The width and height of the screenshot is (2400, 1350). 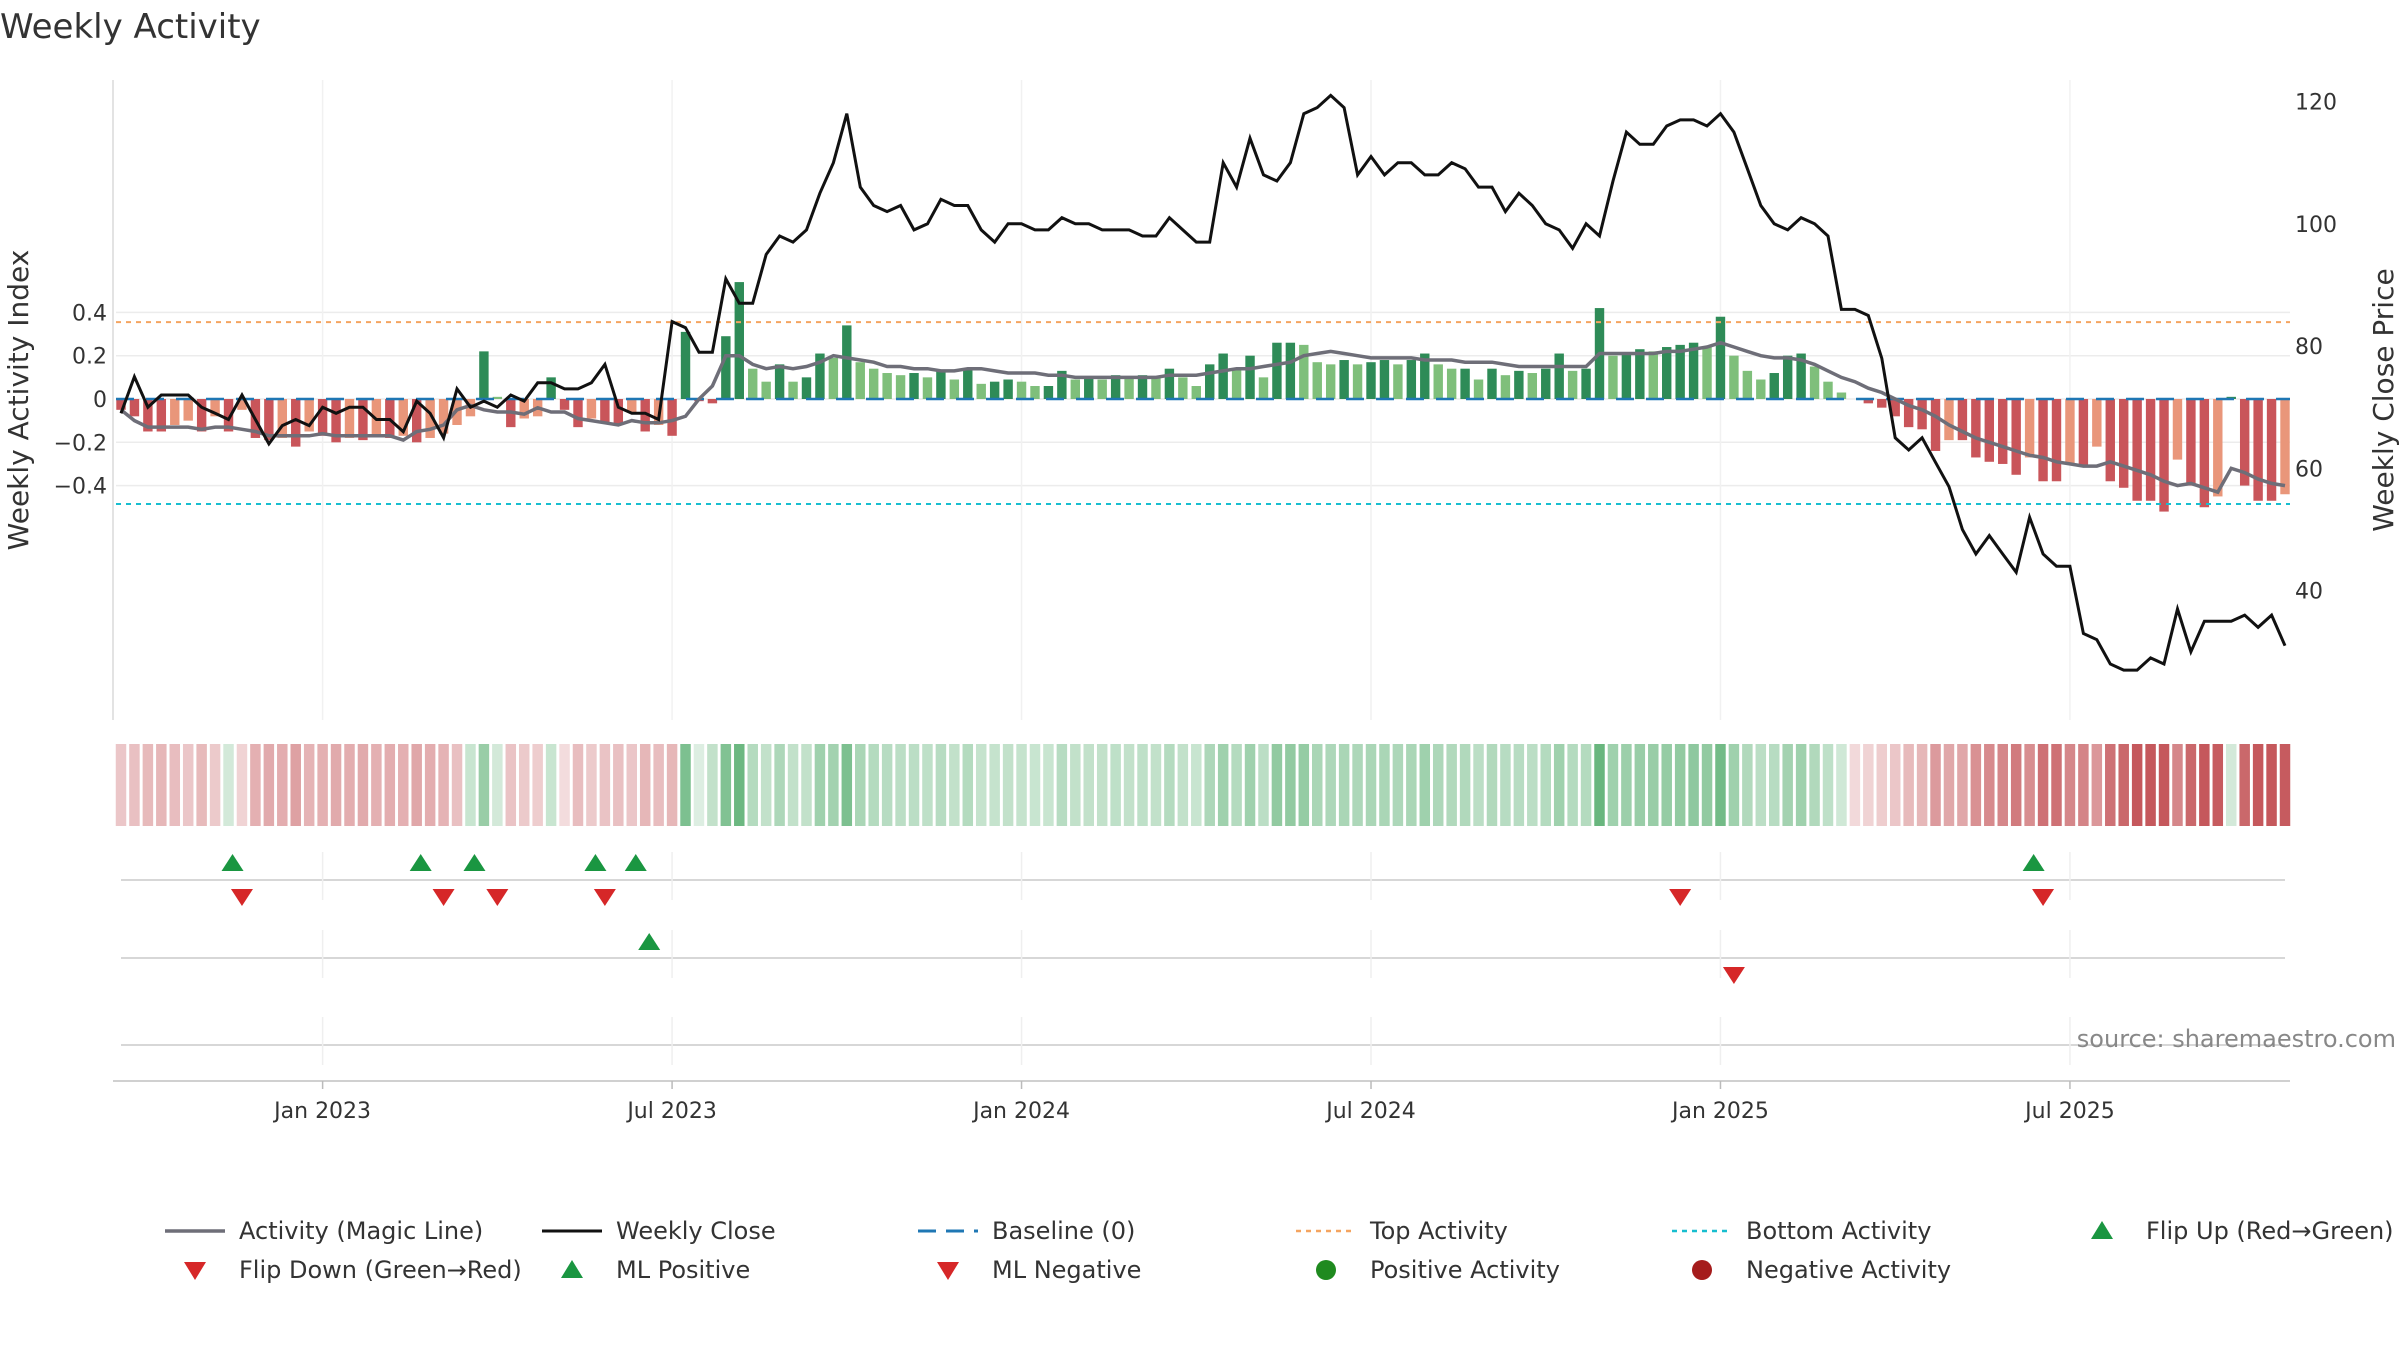 What do you see at coordinates (671, 1111) in the screenshot?
I see `x-tick-label: Jul 2023` at bounding box center [671, 1111].